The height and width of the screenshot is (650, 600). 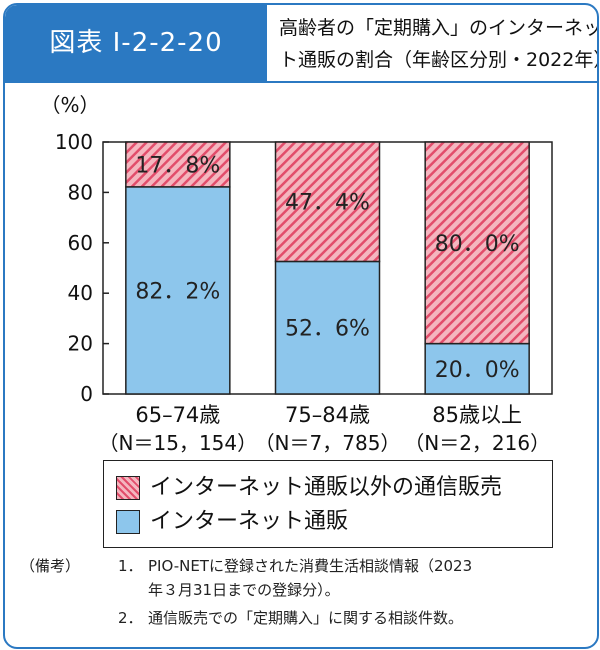 I want to click on y-tick-label: 80, so click(x=80, y=192).